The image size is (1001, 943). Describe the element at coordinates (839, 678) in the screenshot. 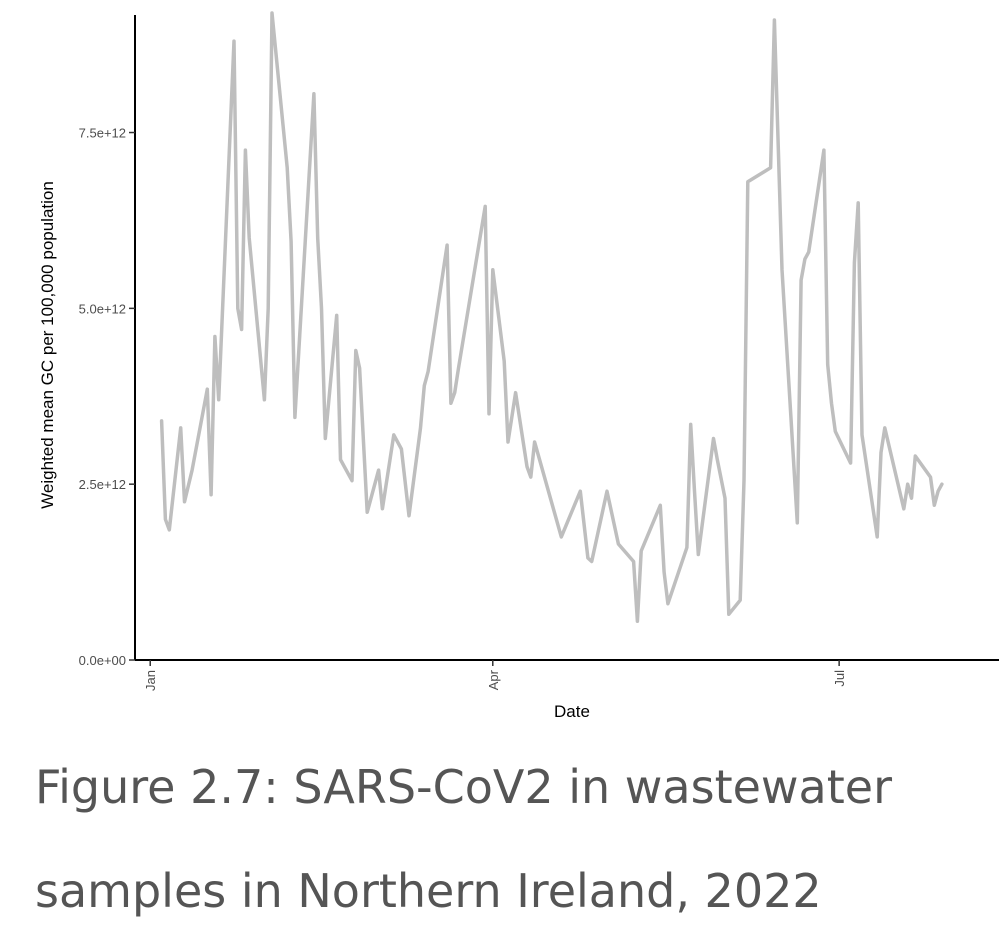

I see `x-tick-label: Jul` at that location.